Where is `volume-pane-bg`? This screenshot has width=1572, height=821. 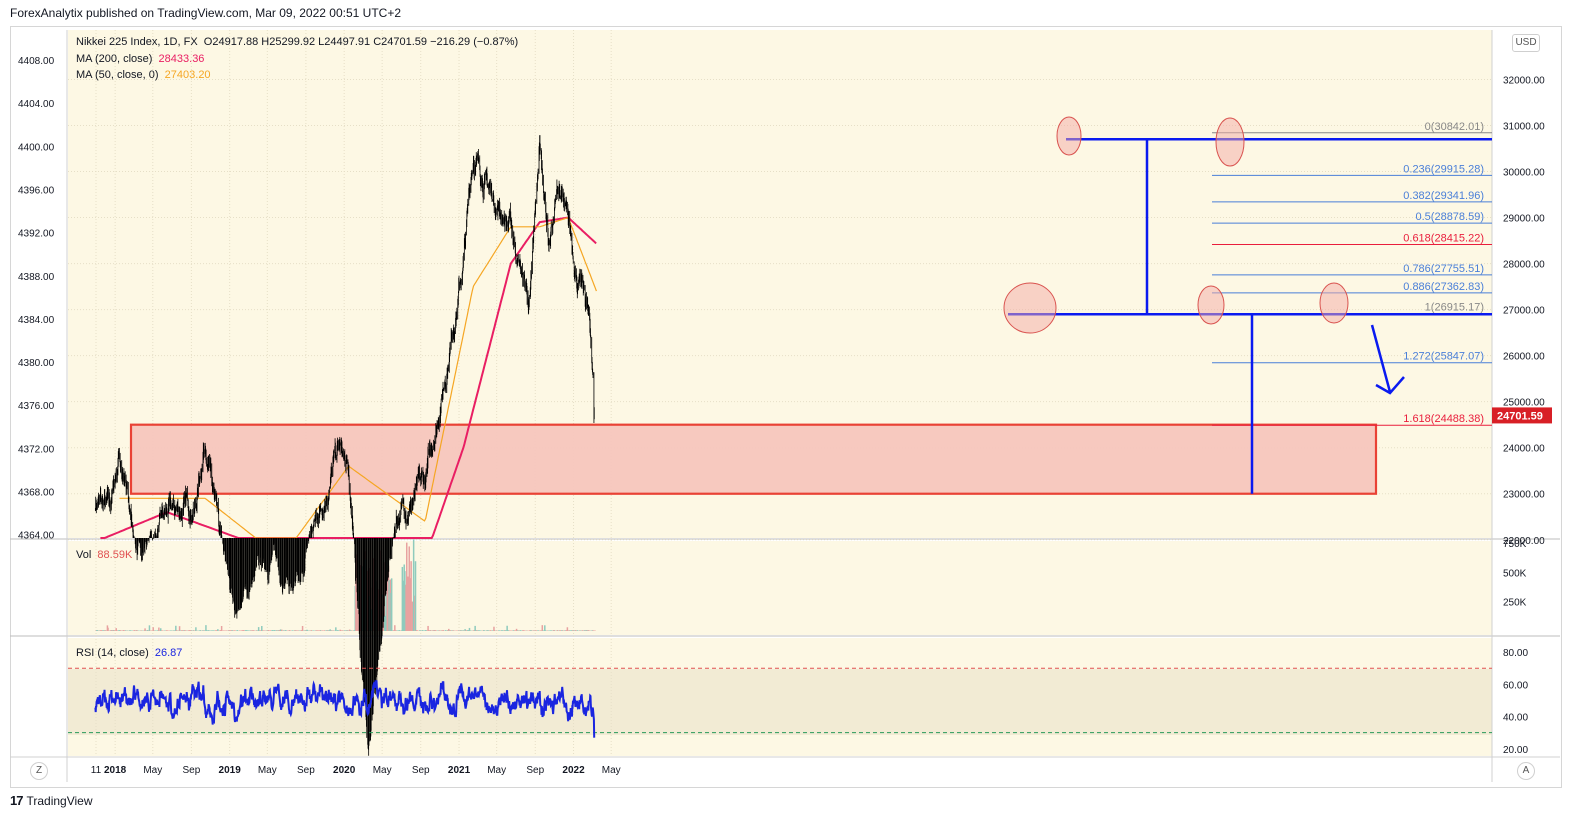
volume-pane-bg is located at coordinates (780, 588).